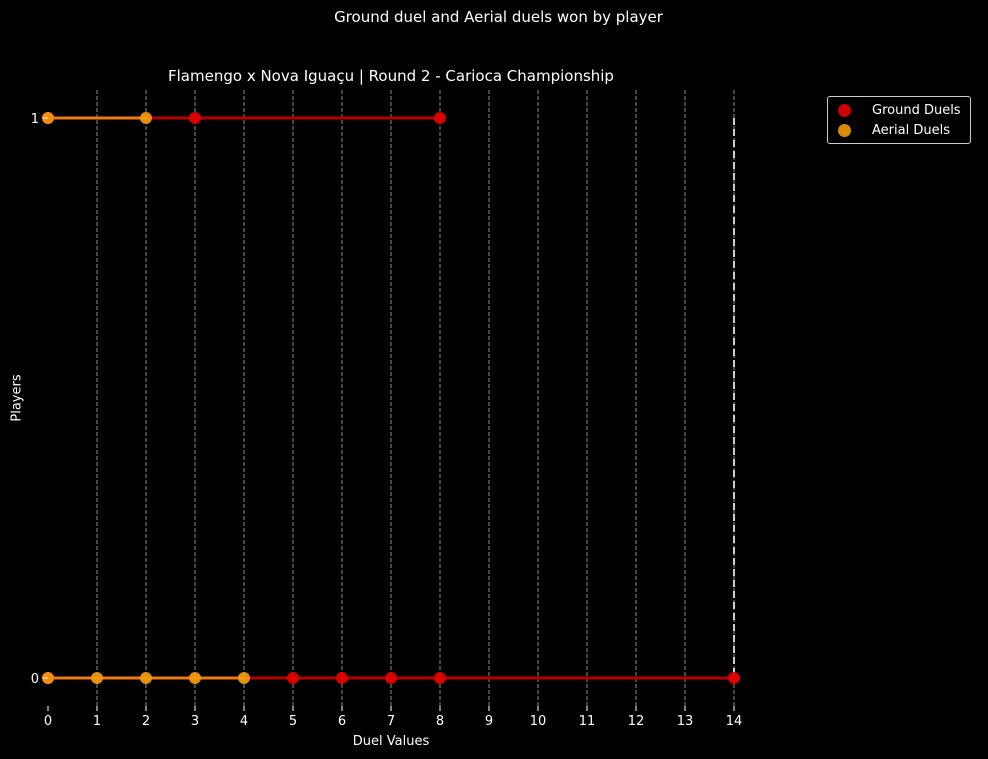 This screenshot has width=988, height=759. Describe the element at coordinates (35, 119) in the screenshot. I see `y-tick-label-1: 1` at that location.